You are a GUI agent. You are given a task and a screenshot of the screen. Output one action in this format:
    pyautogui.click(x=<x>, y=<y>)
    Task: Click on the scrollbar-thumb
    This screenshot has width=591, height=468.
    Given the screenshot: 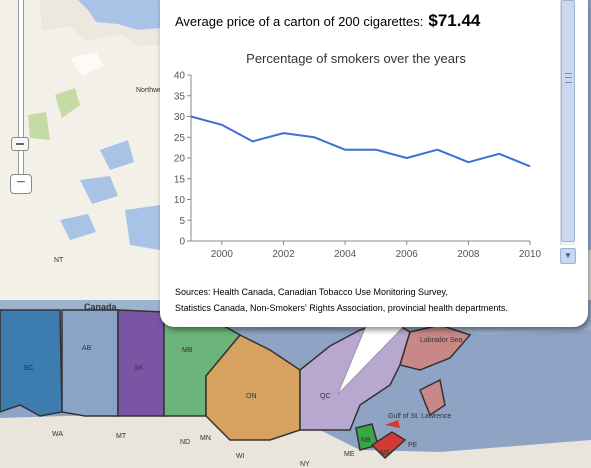 What is the action you would take?
    pyautogui.click(x=568, y=121)
    